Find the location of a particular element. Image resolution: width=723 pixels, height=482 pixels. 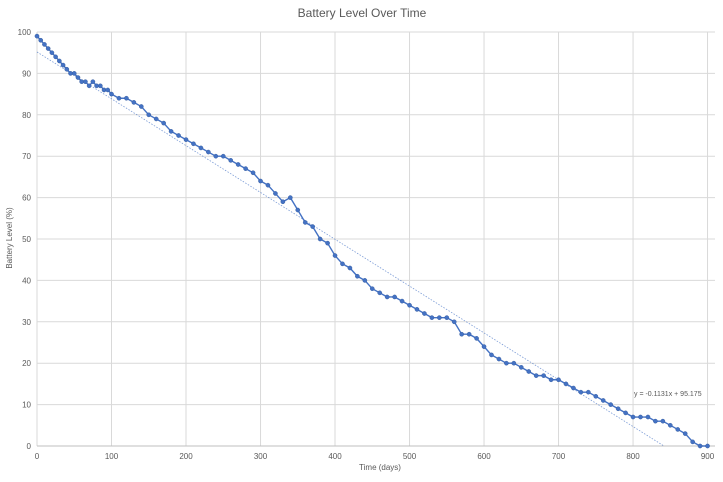

y-tick-label: 20 is located at coordinates (26, 363).